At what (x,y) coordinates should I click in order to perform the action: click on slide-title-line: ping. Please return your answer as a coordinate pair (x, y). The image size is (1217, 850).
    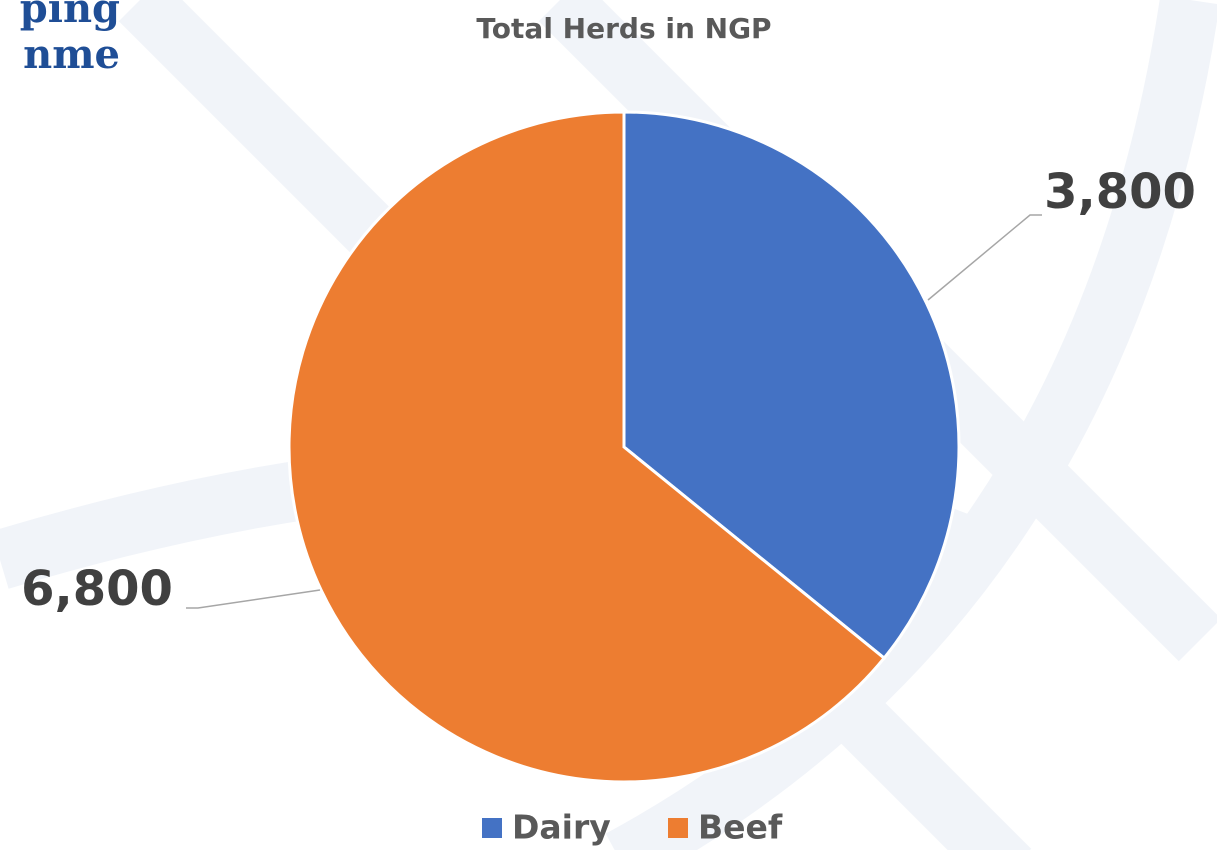
    Looking at the image, I should click on (70, 16).